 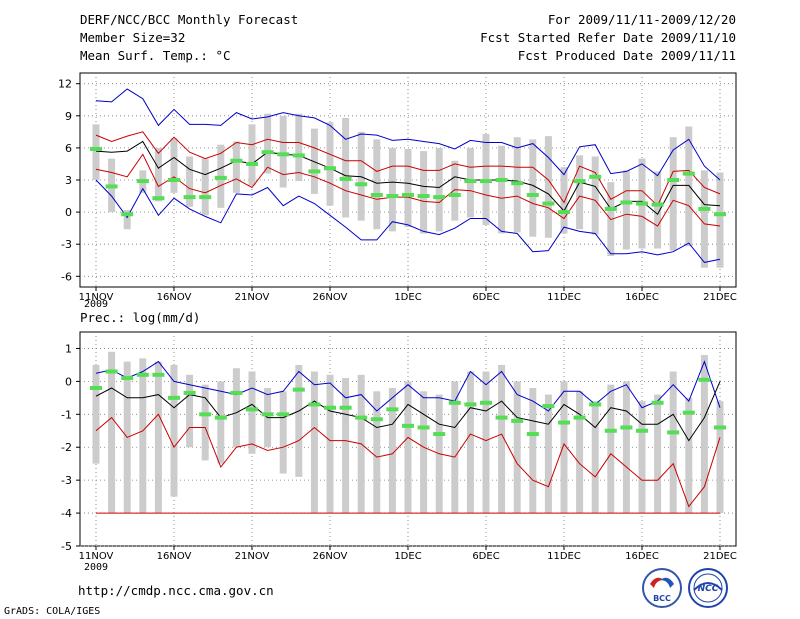 I want to click on precip-panel-title: Prec.: log(mm/d), so click(x=140, y=317).